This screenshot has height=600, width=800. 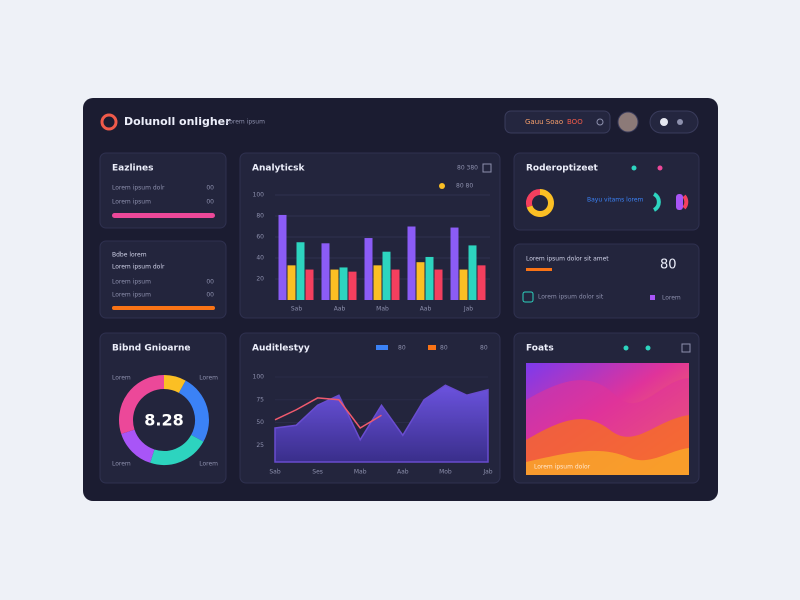 What do you see at coordinates (540, 349) in the screenshot?
I see `panel-title: Foats` at bounding box center [540, 349].